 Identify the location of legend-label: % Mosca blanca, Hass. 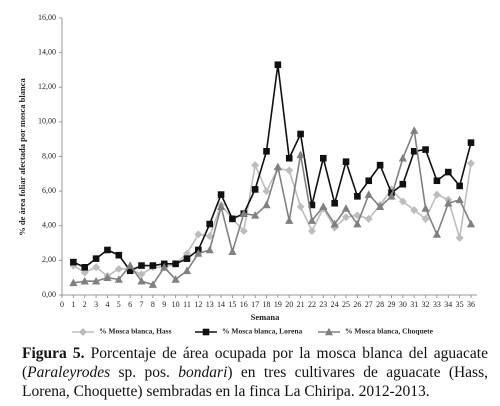
(135, 331).